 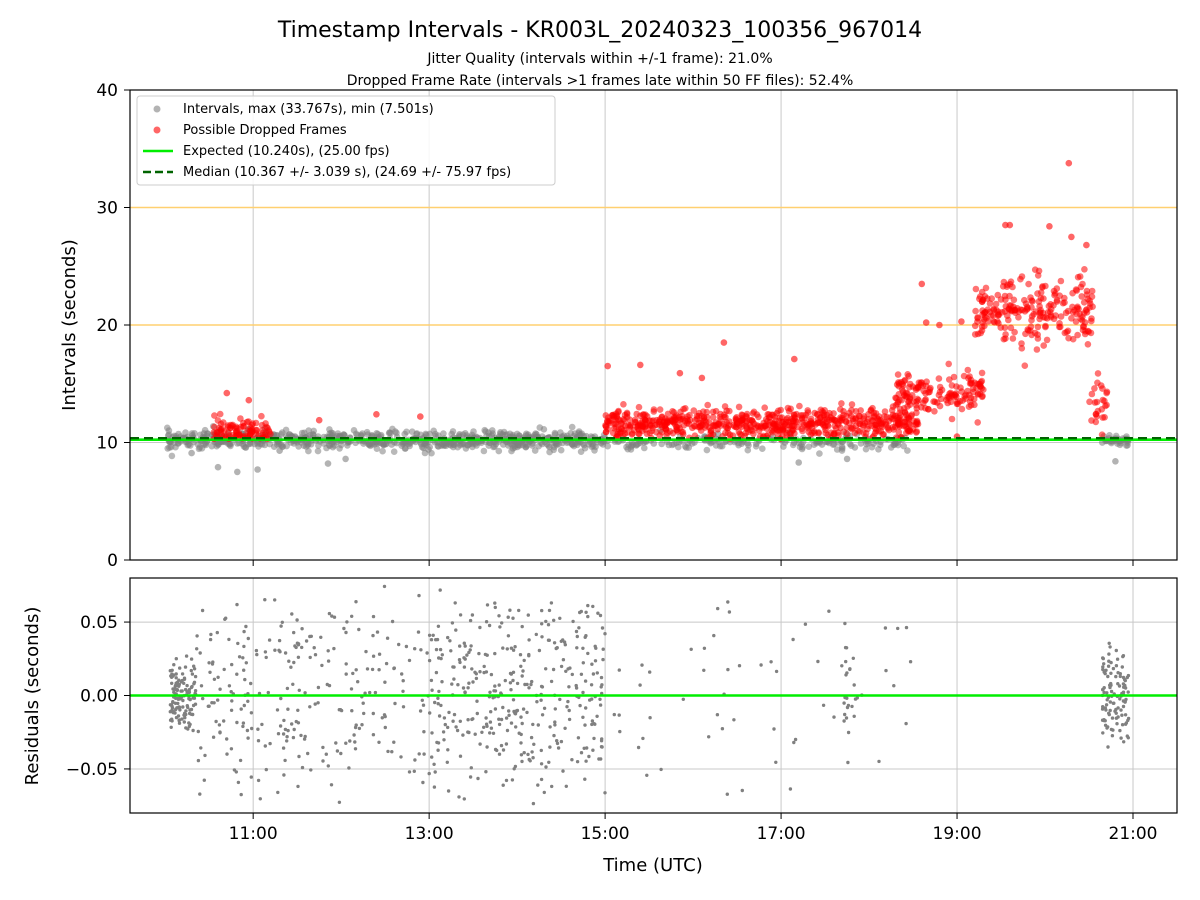 What do you see at coordinates (99, 623) in the screenshot?
I see `y-tick-label: 0.05` at bounding box center [99, 623].